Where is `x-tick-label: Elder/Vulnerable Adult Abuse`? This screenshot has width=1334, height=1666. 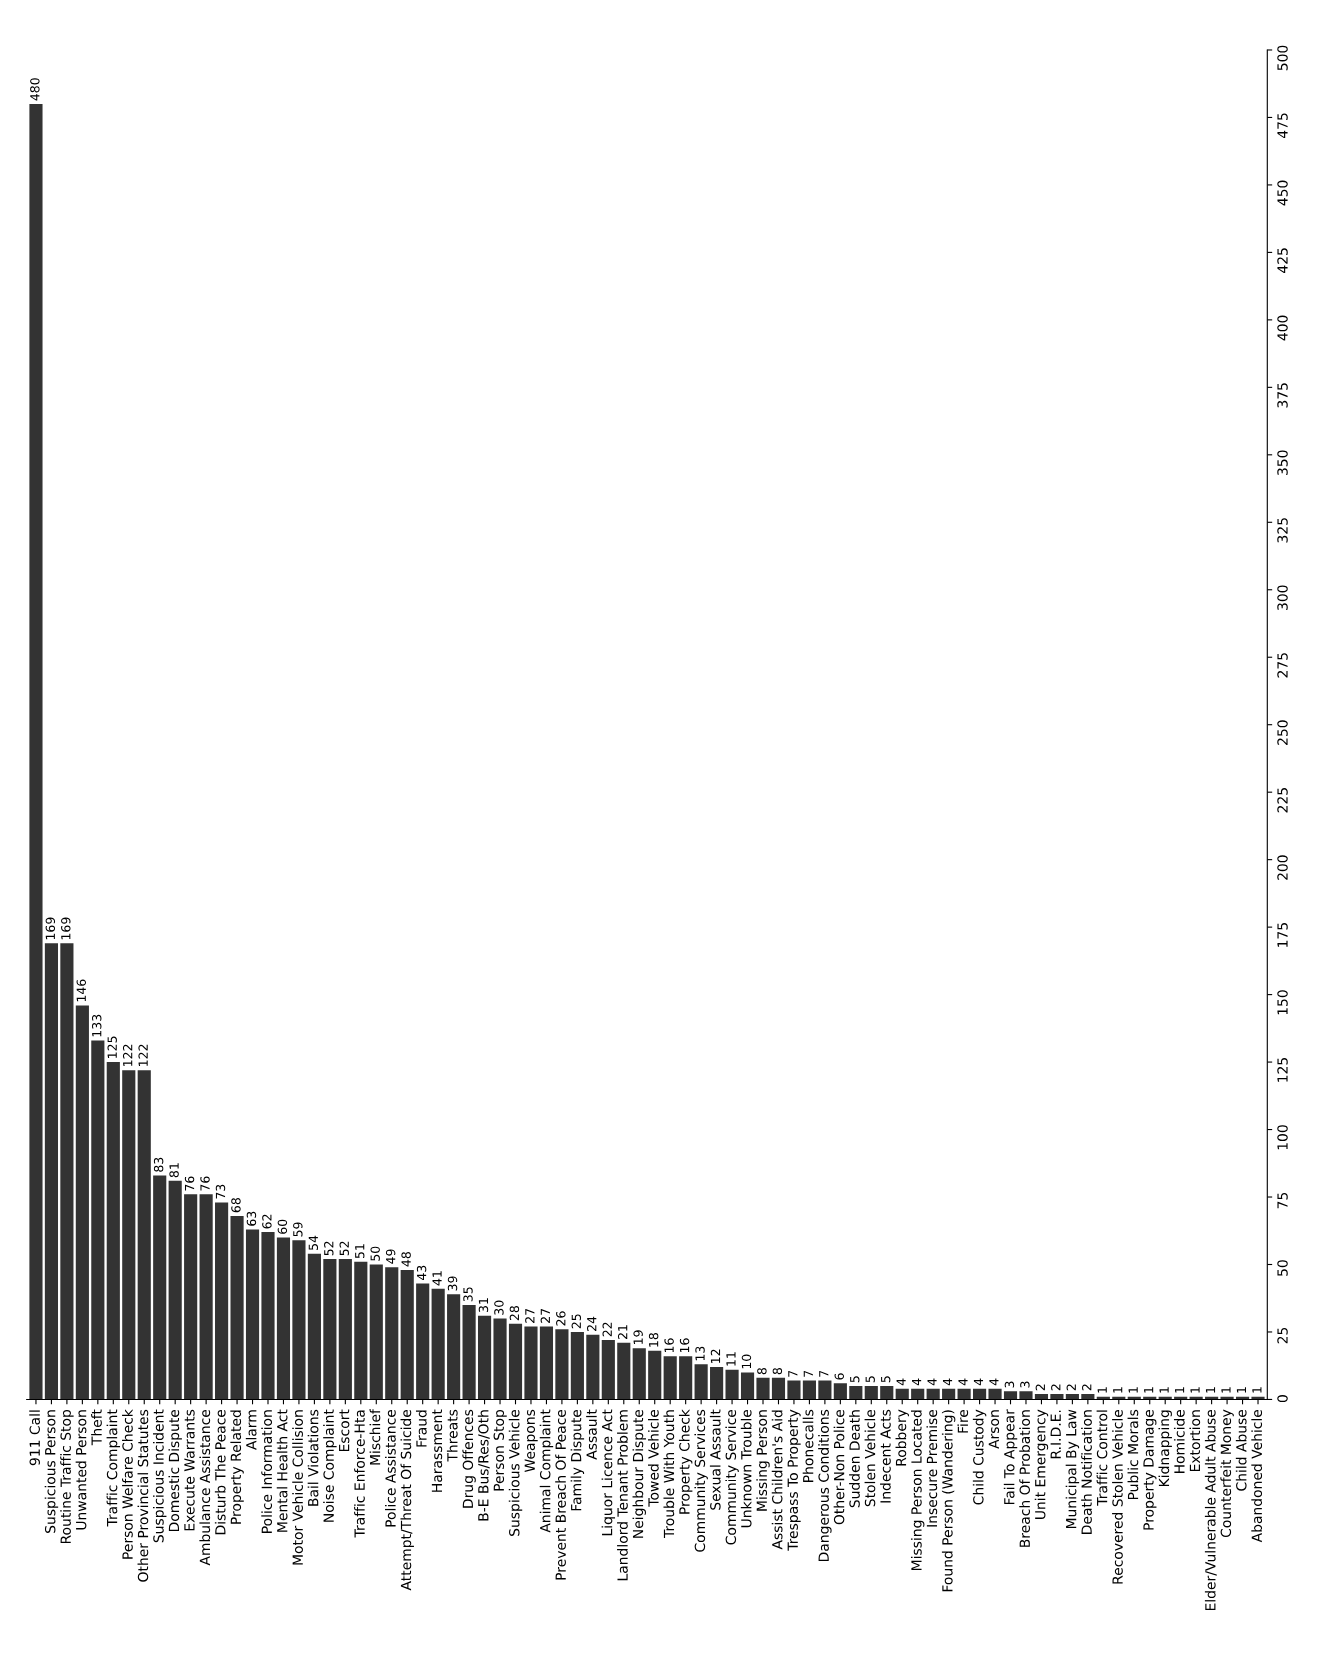 x-tick-label: Elder/Vulnerable Adult Abuse is located at coordinates (1210, 1510).